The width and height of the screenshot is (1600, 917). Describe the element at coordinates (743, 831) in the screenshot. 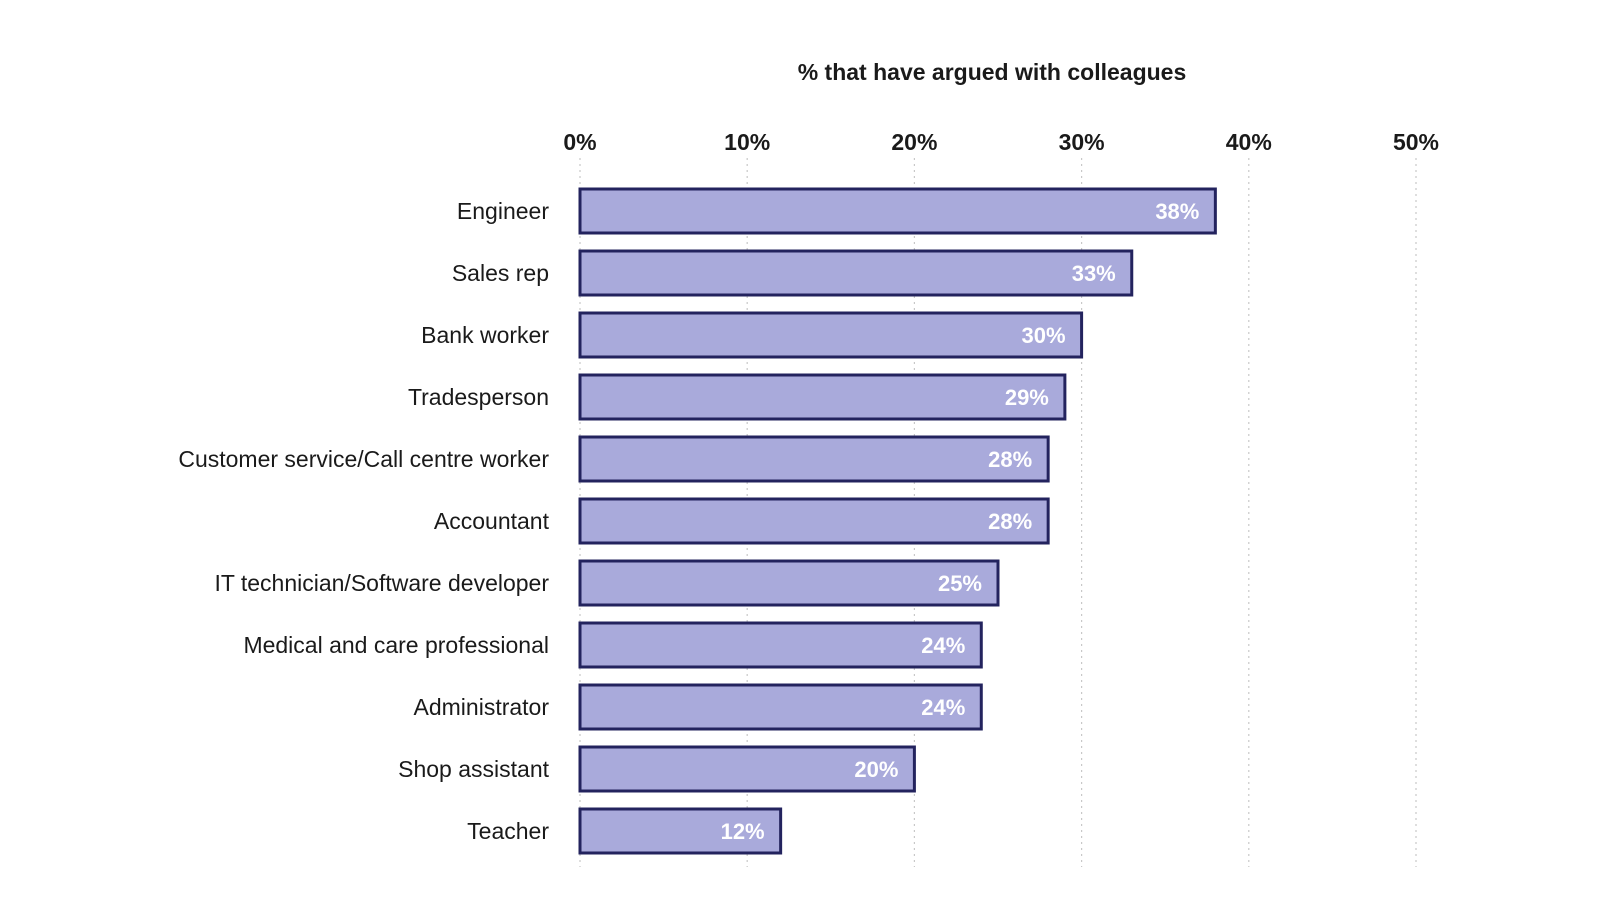

I see `bar-value-label: 12%` at that location.